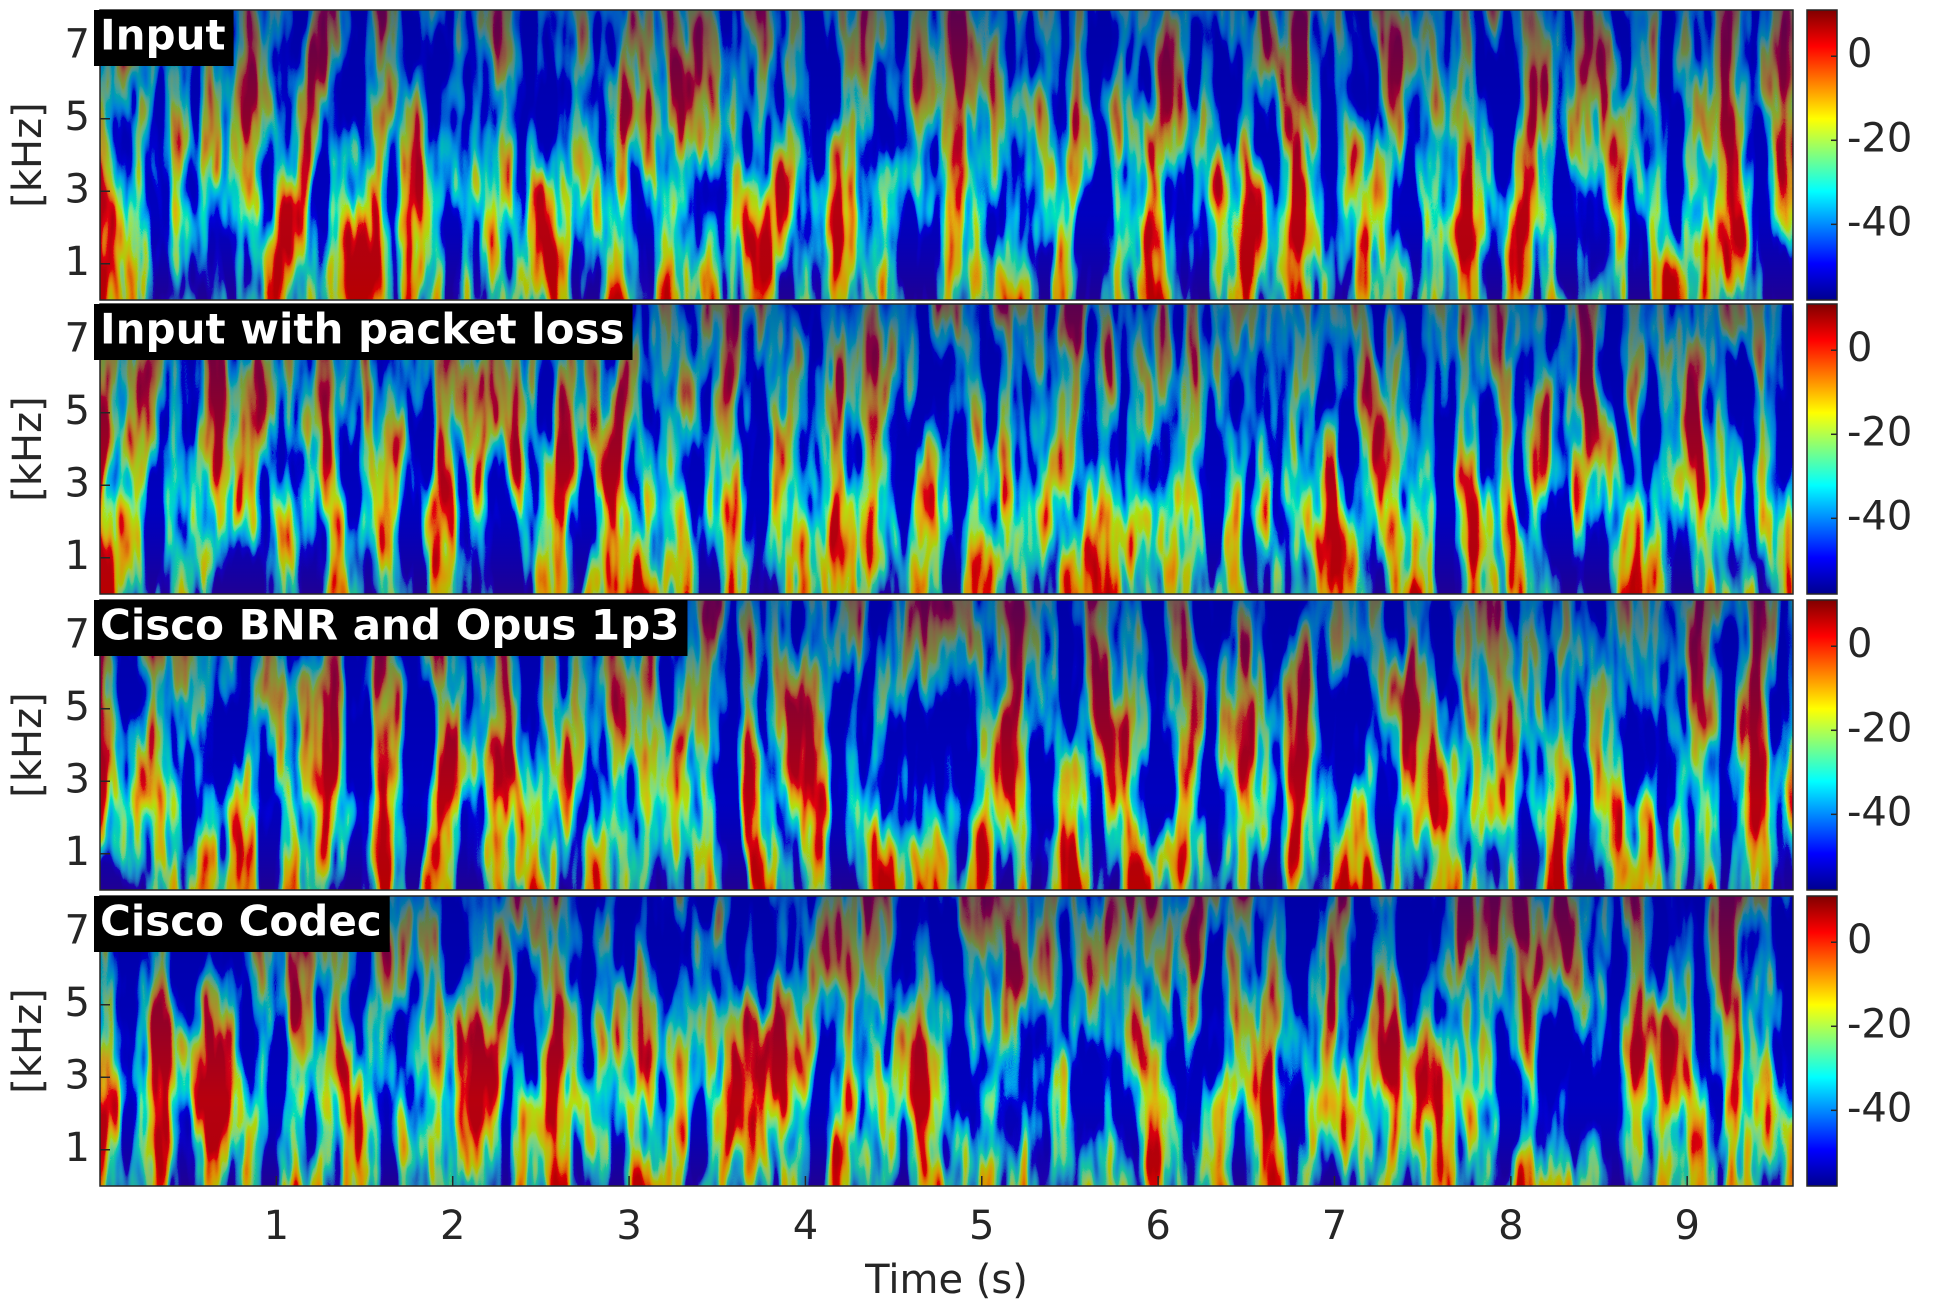 The image size is (1933, 1306). Describe the element at coordinates (452, 1226) in the screenshot. I see `x-tick-label: 2` at that location.